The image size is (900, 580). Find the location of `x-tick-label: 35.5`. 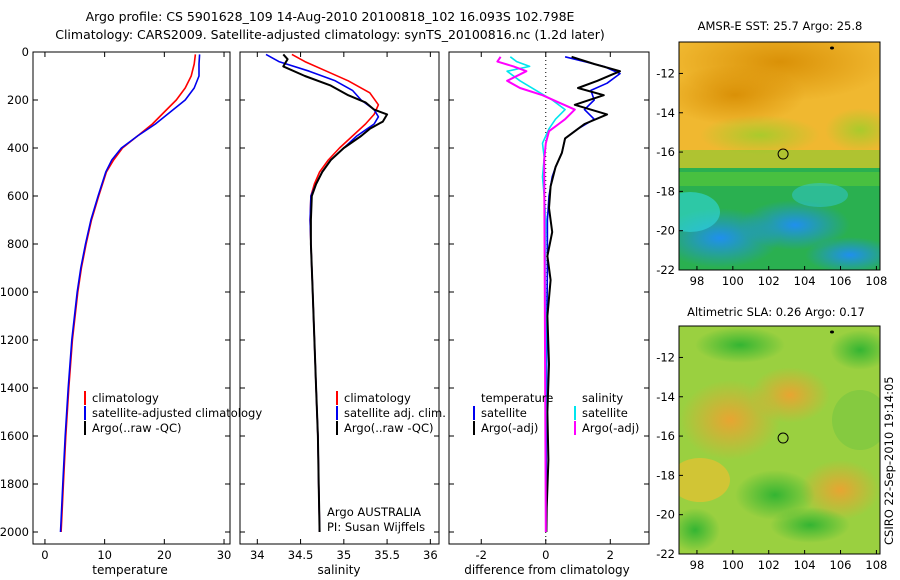

x-tick-label: 35.5 is located at coordinates (387, 555).